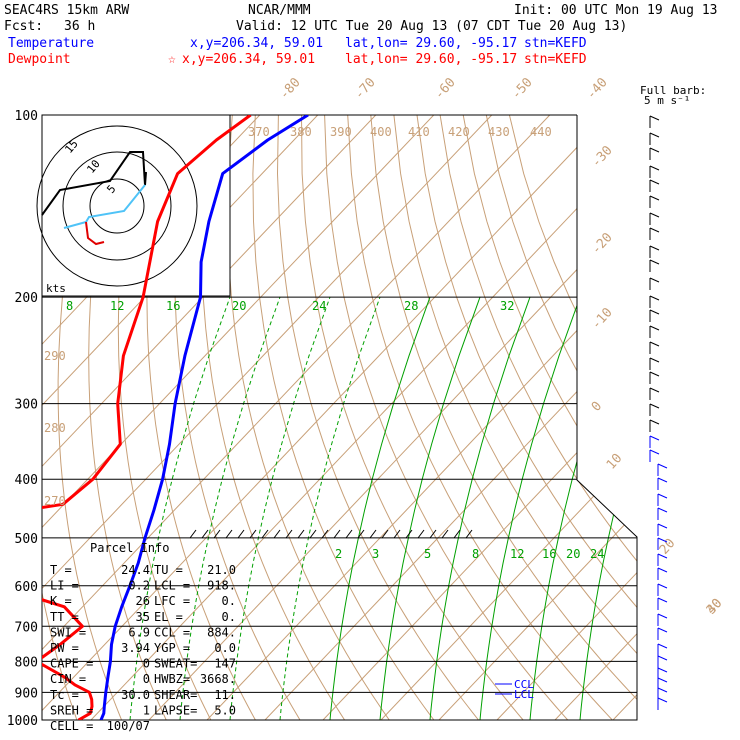  What do you see at coordinates (175, 710) in the screenshot?
I see `parcel-row-label: LAPSE=` at bounding box center [175, 710].